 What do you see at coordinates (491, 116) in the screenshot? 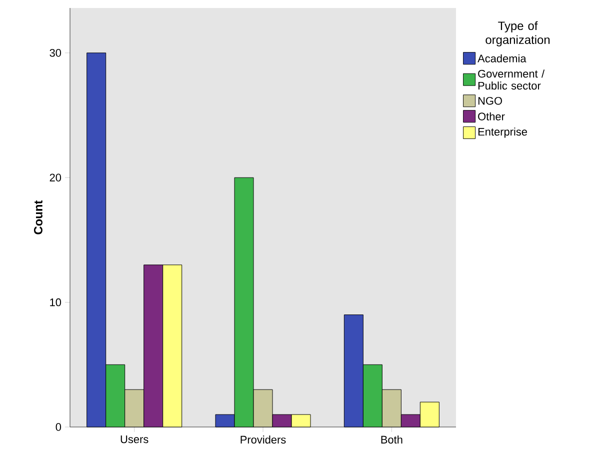
I see `legend-label: Other` at bounding box center [491, 116].